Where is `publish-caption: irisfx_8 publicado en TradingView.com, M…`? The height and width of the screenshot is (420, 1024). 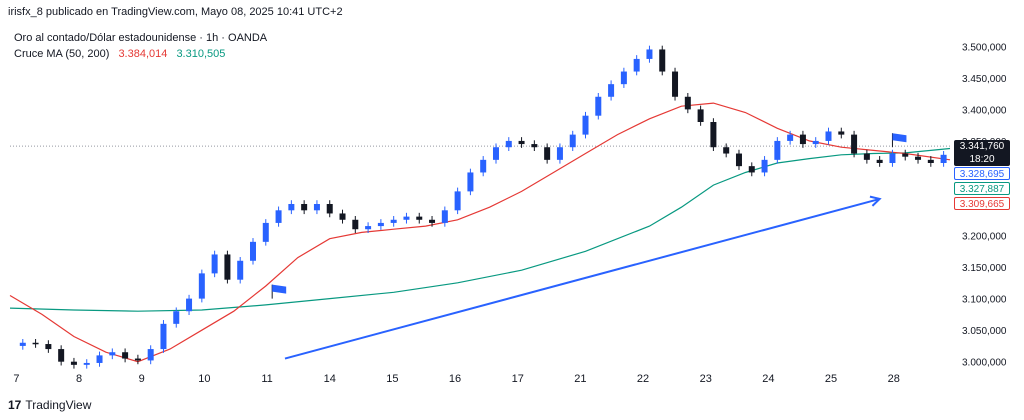 publish-caption: irisfx_8 publicado en TradingView.com, M… is located at coordinates (175, 12).